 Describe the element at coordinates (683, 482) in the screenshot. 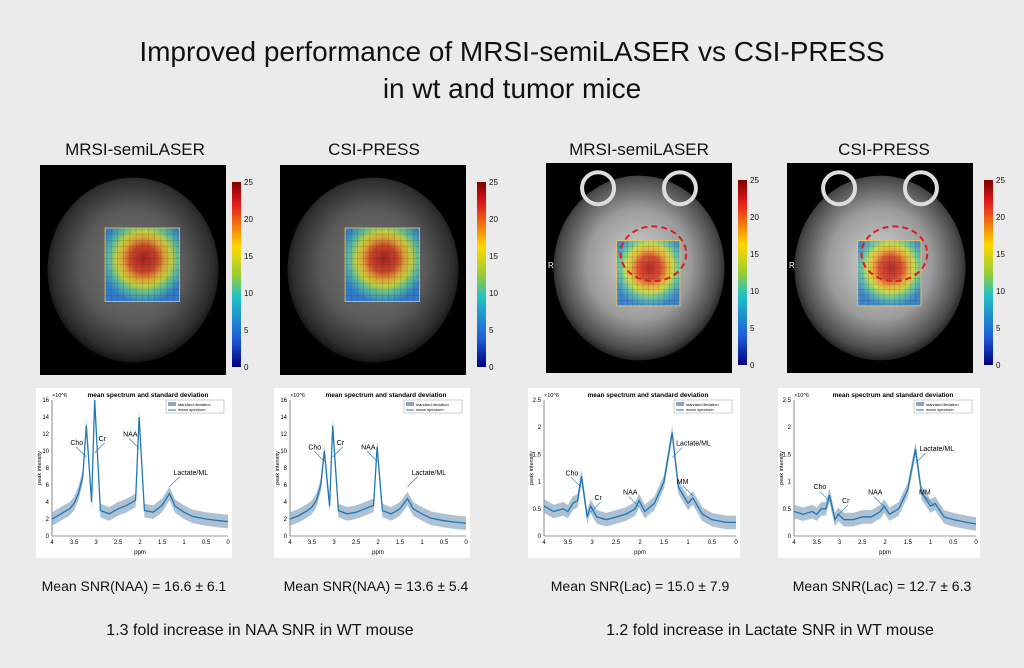

I see `peak-annotation: MM` at that location.